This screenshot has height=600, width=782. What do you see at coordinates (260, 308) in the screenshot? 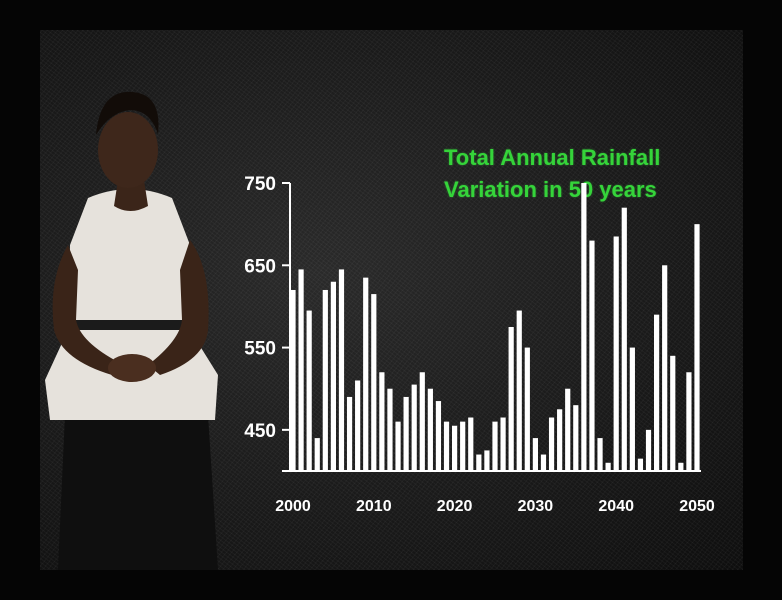
I see `y-tick-labels: 450 550 650 750` at bounding box center [260, 308].